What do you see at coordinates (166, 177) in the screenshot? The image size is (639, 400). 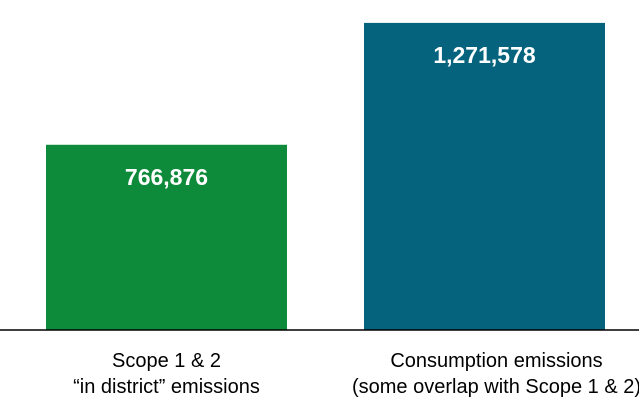 I see `data-label-1: 766,876` at bounding box center [166, 177].